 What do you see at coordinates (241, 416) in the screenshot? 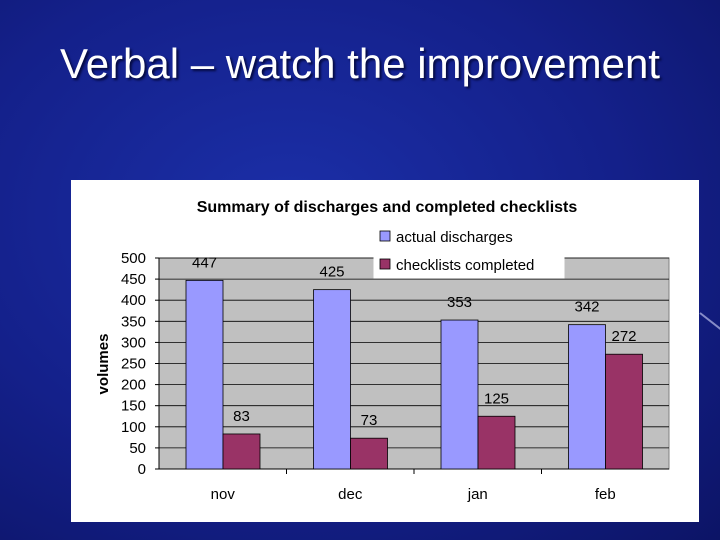
I see `data-label: 83` at bounding box center [241, 416].